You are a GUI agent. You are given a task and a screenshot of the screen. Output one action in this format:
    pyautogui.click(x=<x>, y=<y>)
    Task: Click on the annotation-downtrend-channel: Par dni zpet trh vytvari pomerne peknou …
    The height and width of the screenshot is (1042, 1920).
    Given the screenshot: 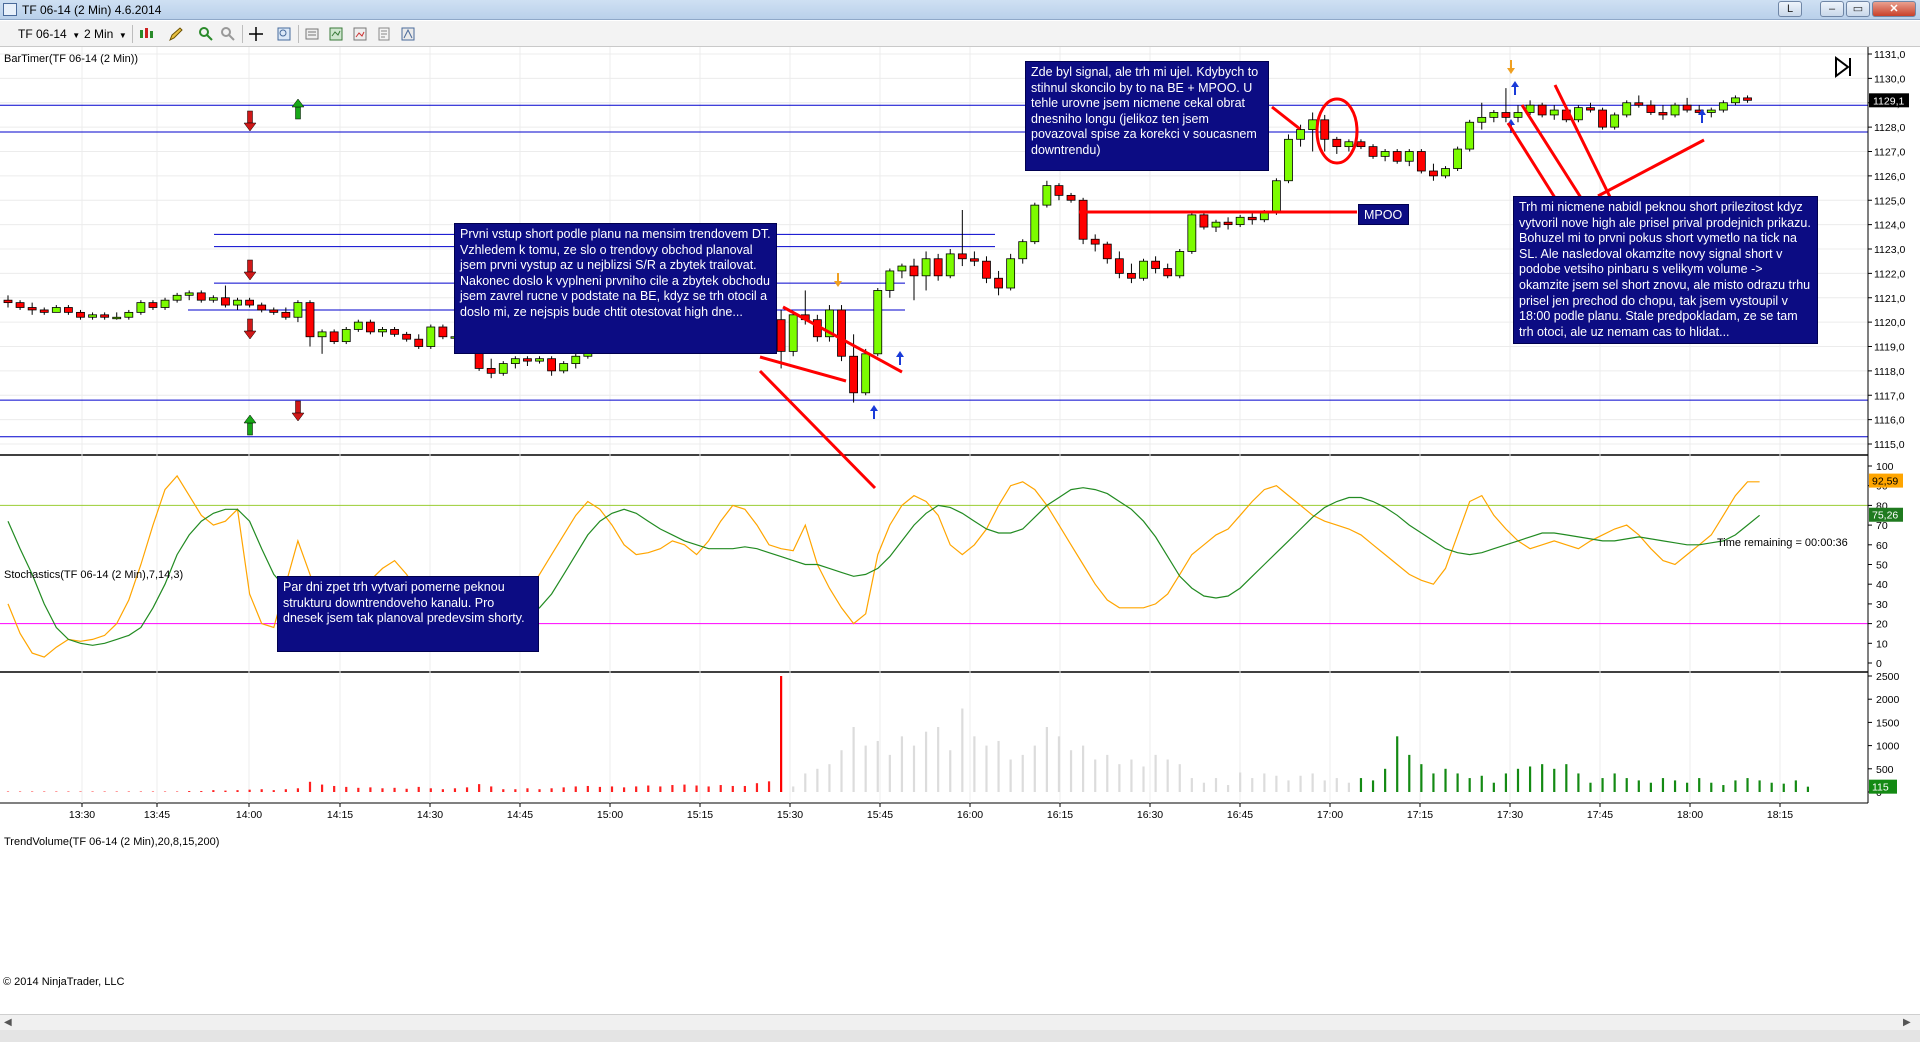 What is the action you would take?
    pyautogui.click(x=408, y=614)
    